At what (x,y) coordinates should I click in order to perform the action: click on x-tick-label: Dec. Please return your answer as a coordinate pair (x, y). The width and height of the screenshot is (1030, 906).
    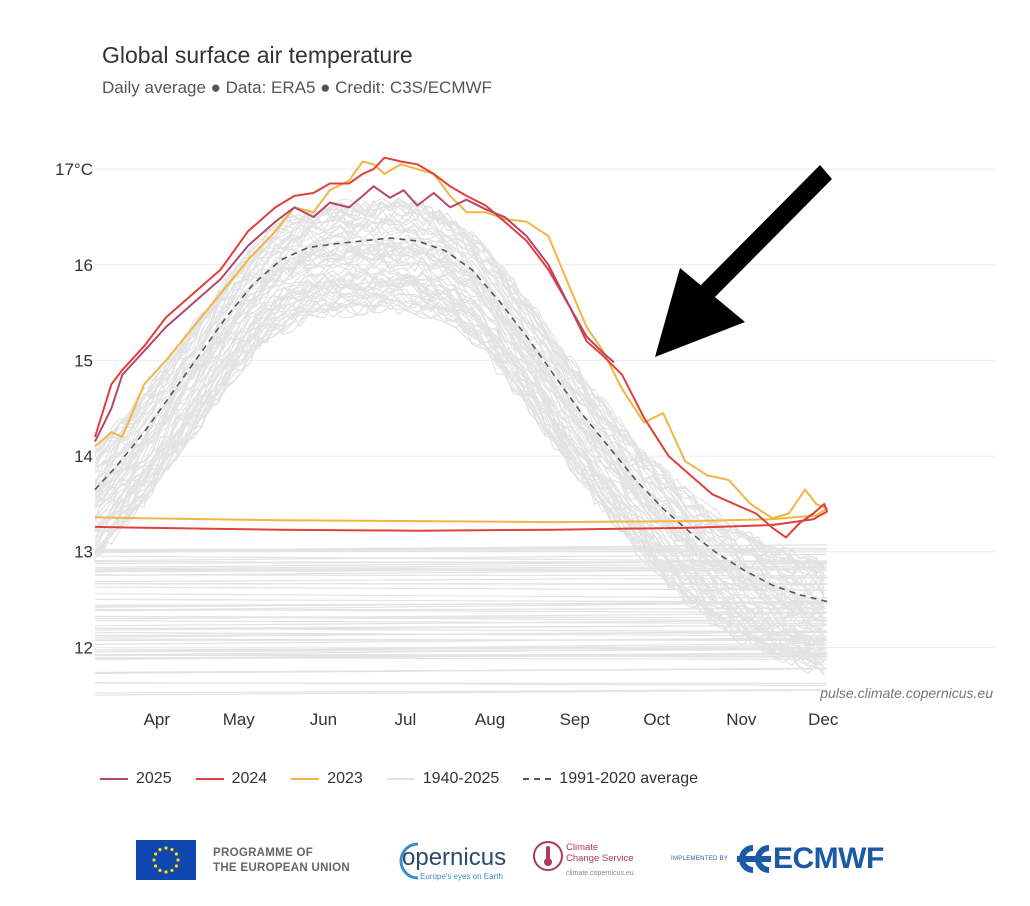
    Looking at the image, I should click on (823, 719).